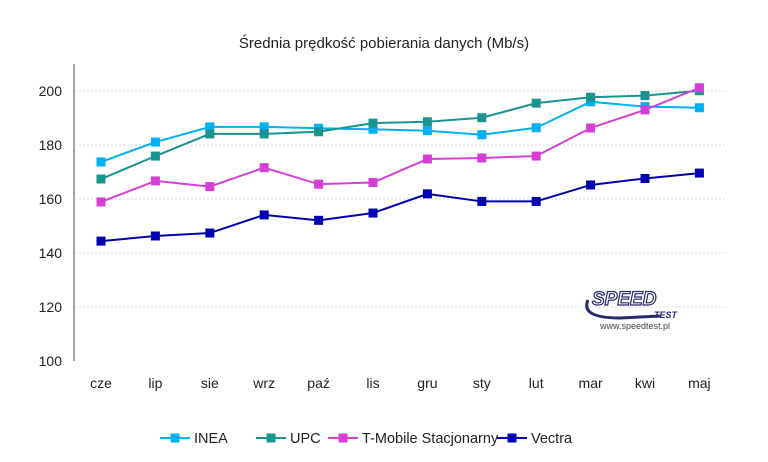  What do you see at coordinates (536, 383) in the screenshot?
I see `x-tick-label: lut` at bounding box center [536, 383].